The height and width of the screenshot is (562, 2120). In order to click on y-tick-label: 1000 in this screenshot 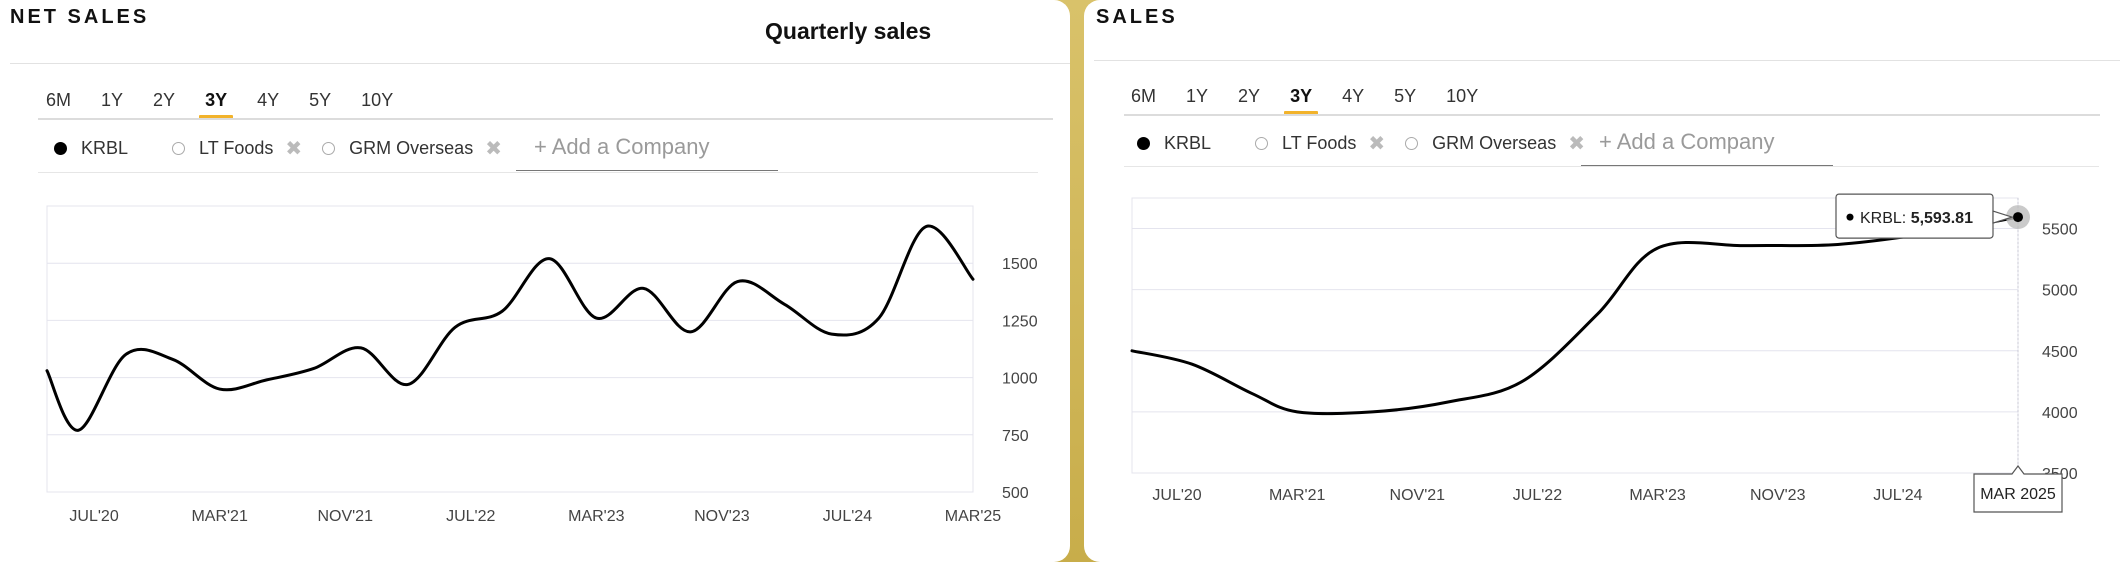, I will do `click(1020, 379)`.